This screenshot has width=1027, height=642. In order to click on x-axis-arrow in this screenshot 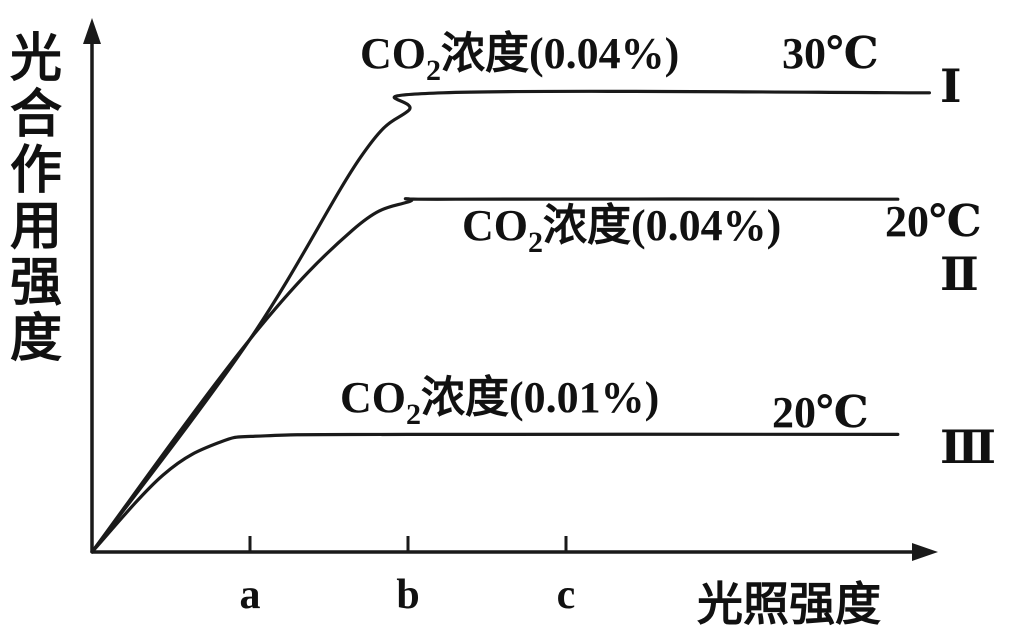, I will do `click(925, 552)`.